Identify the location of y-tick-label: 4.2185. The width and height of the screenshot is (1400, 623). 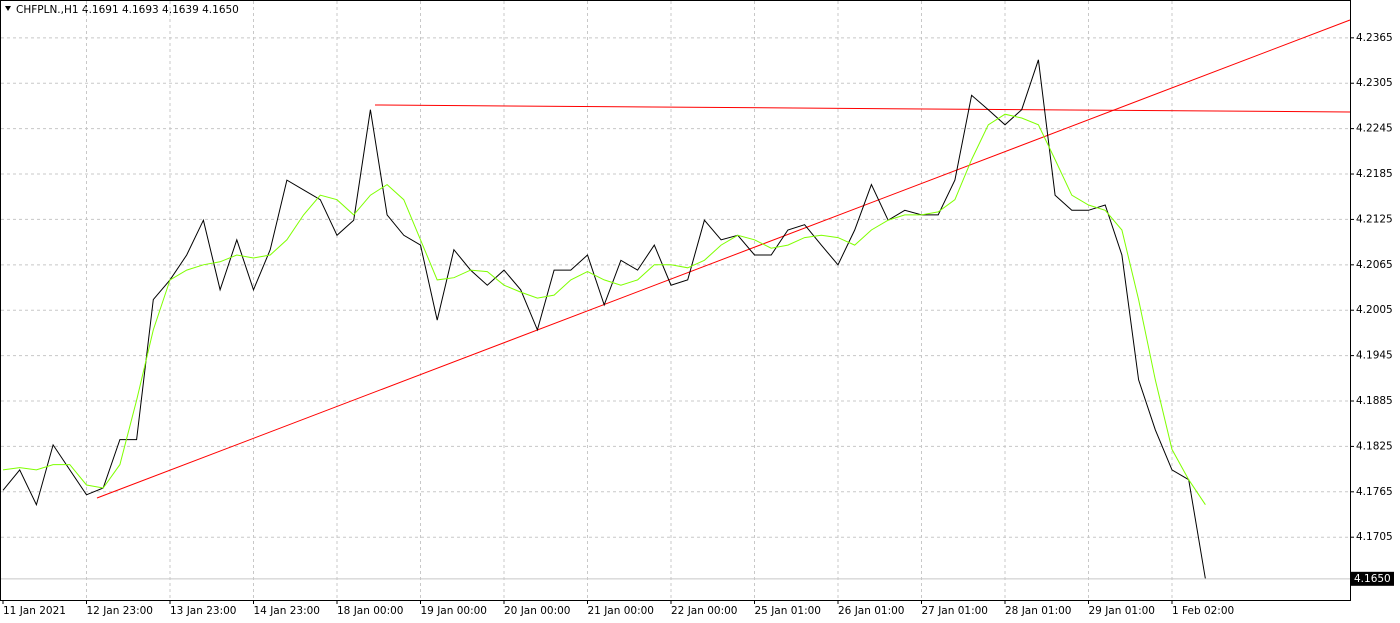
(1374, 174).